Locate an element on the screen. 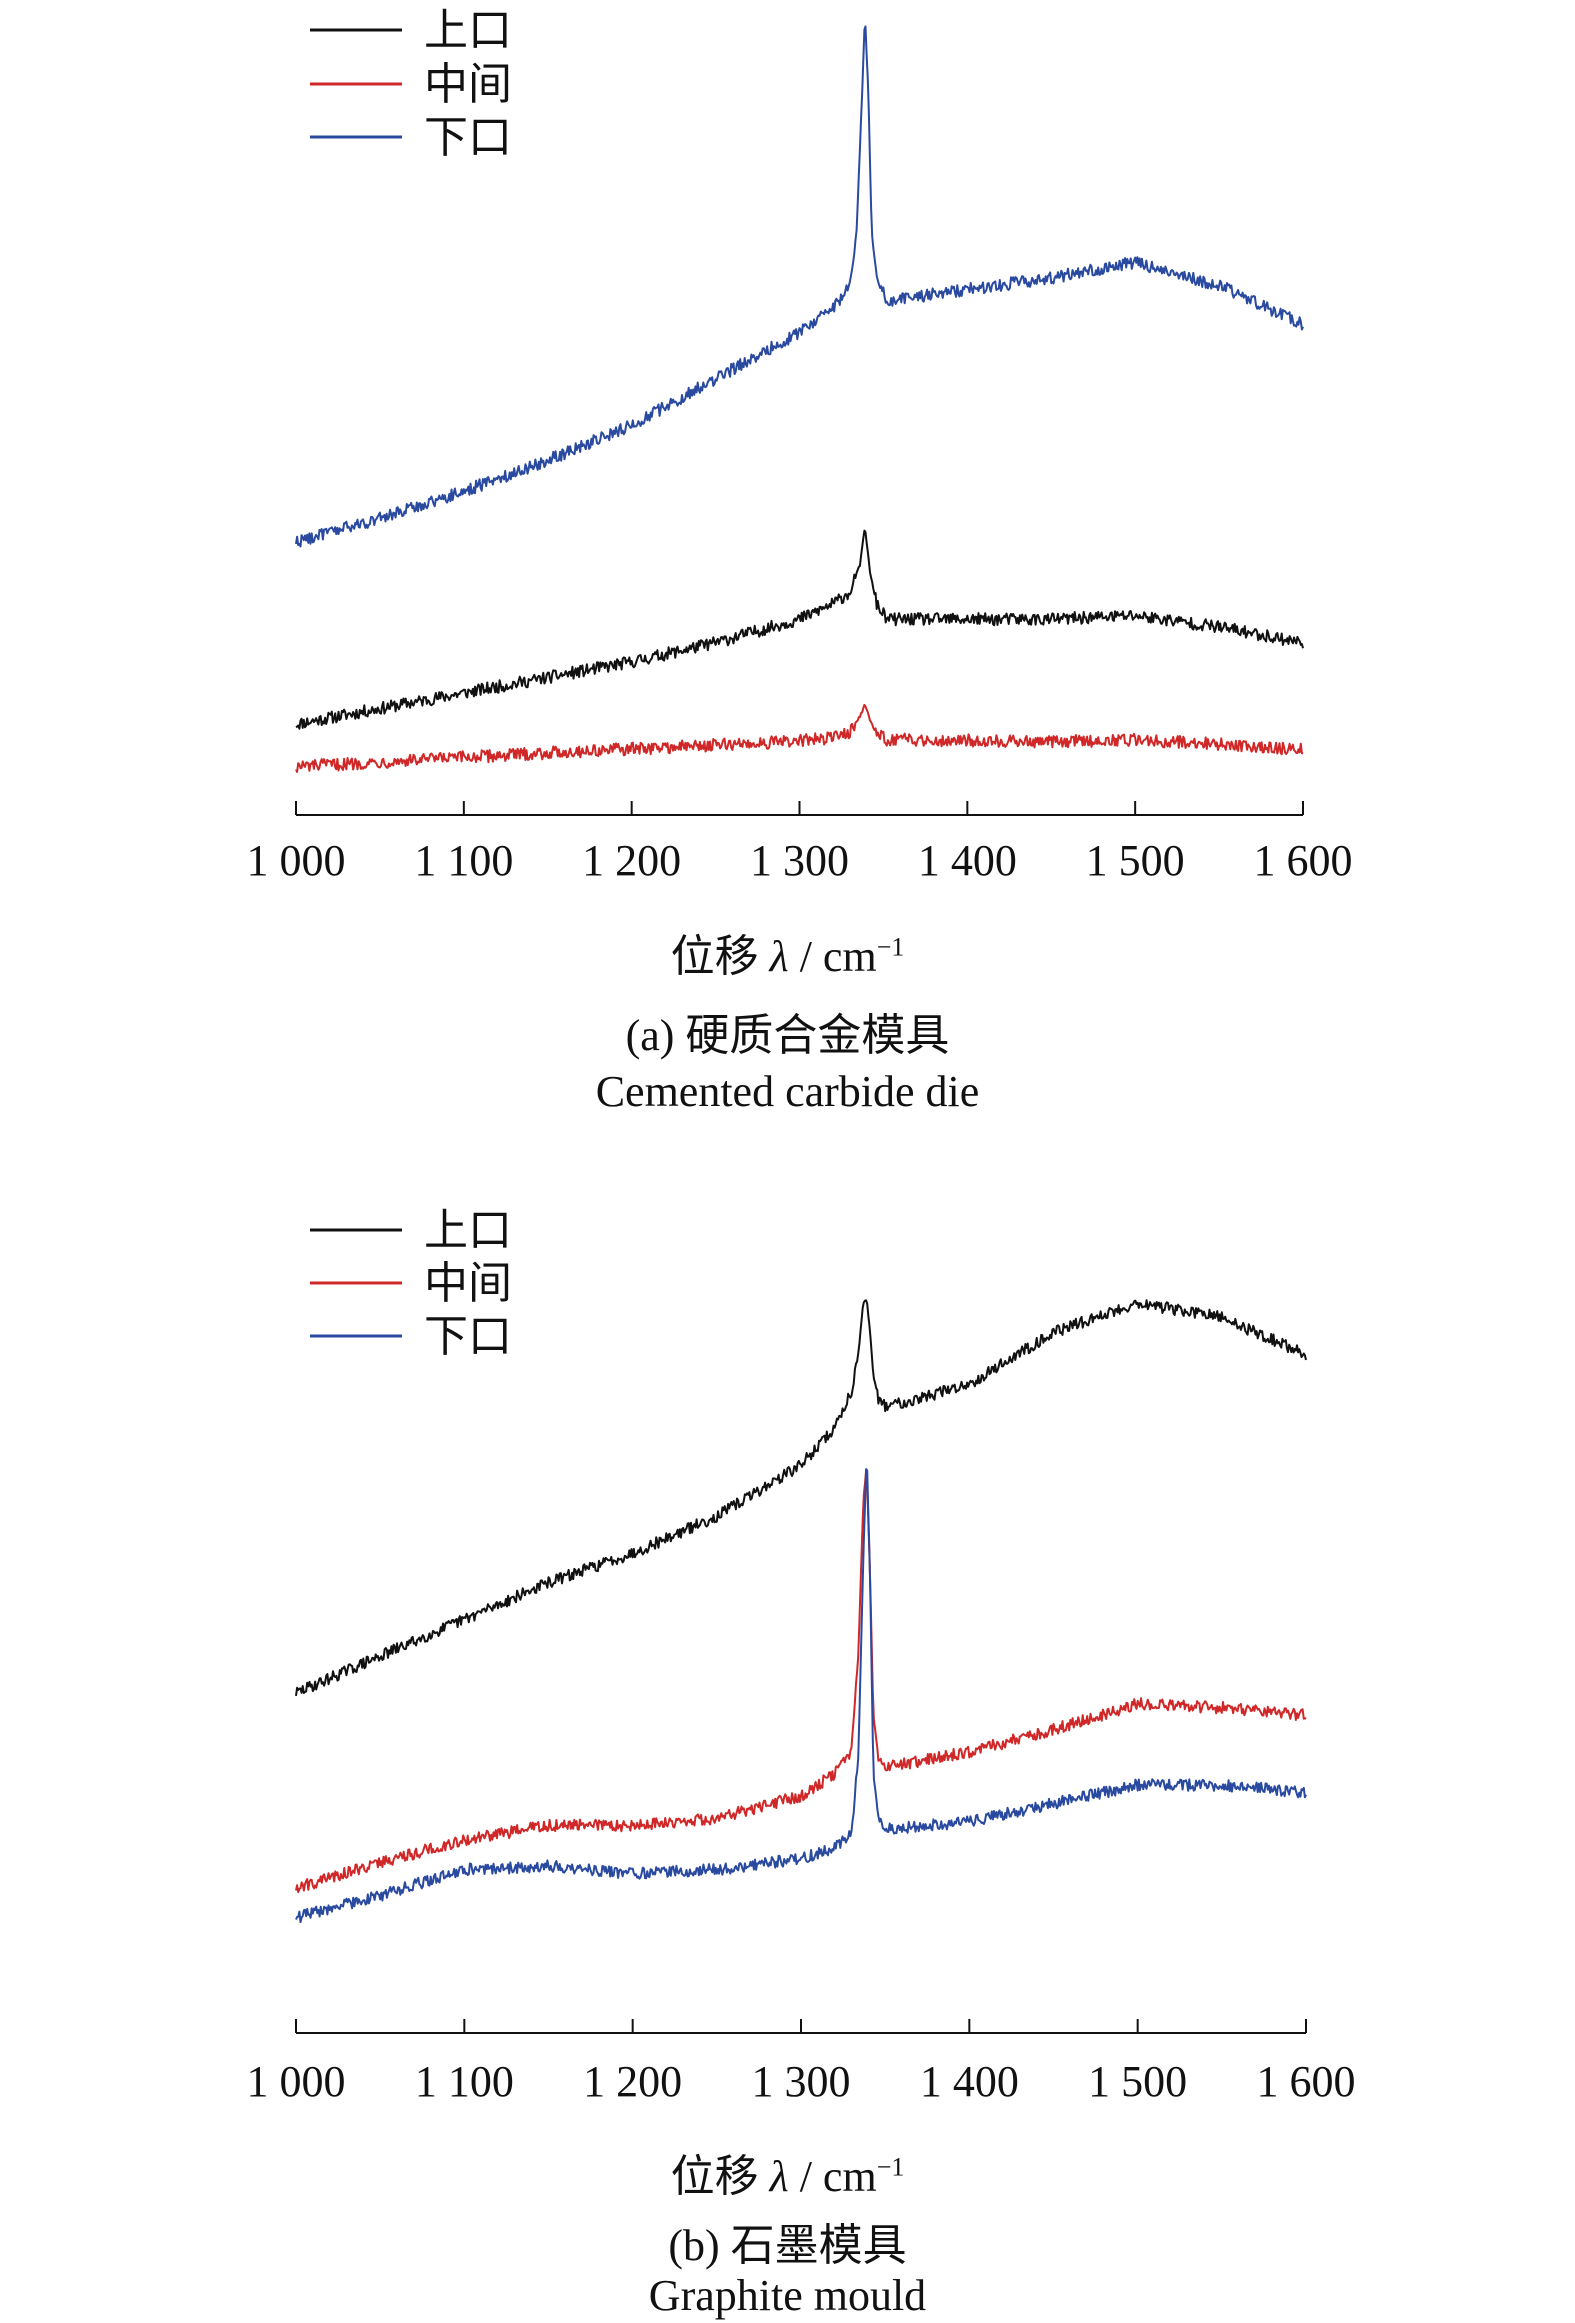 This screenshot has height=2323, width=1575. x-axis-a: 1 000 1 100 1 200 1 300 1 400 1 500 1 600 is located at coordinates (800, 843).